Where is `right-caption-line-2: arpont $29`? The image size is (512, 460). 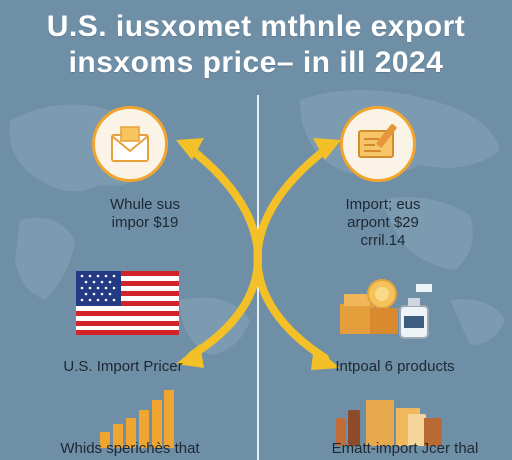
right-caption-line-2: arpont $29 is located at coordinates (383, 222).